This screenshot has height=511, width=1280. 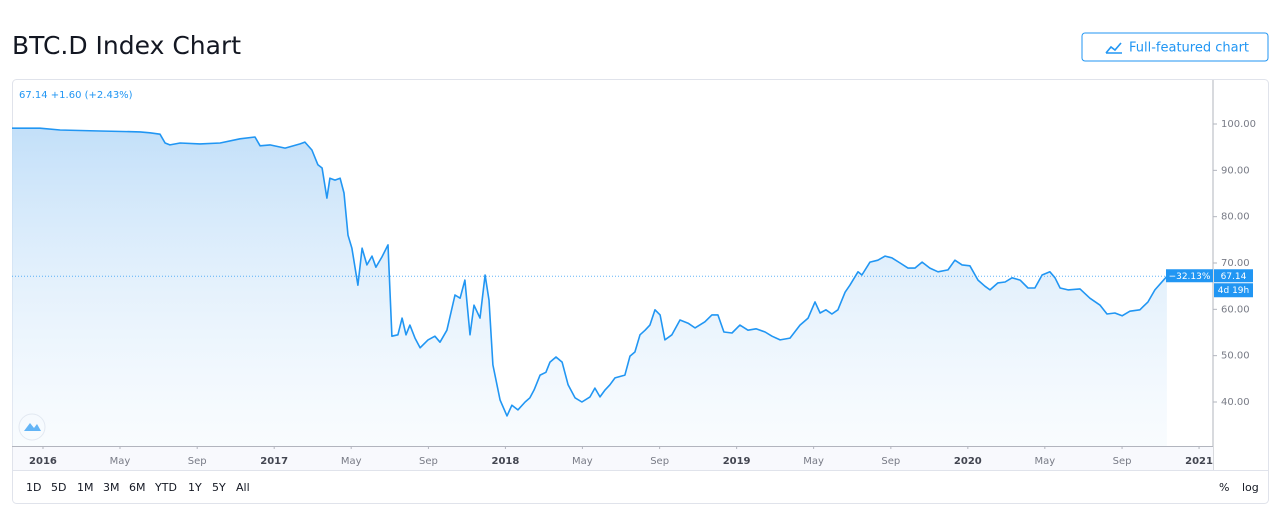 I want to click on y-tick-label: 70.00, so click(x=1235, y=263).